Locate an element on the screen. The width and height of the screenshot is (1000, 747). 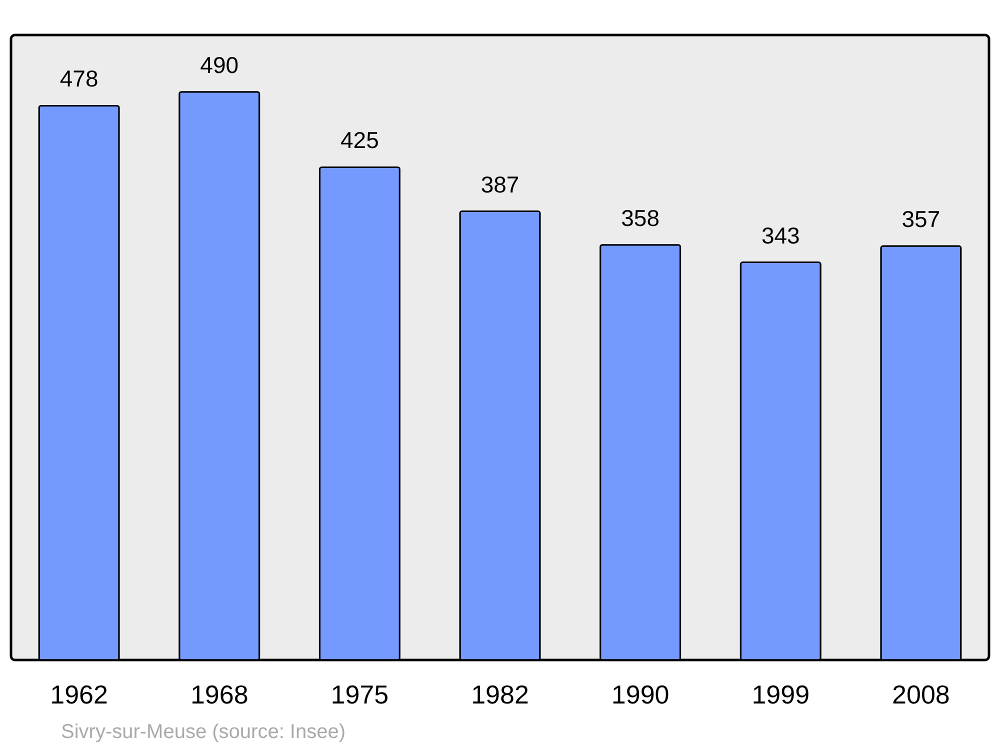
x-tick-label: 2008 is located at coordinates (921, 695).